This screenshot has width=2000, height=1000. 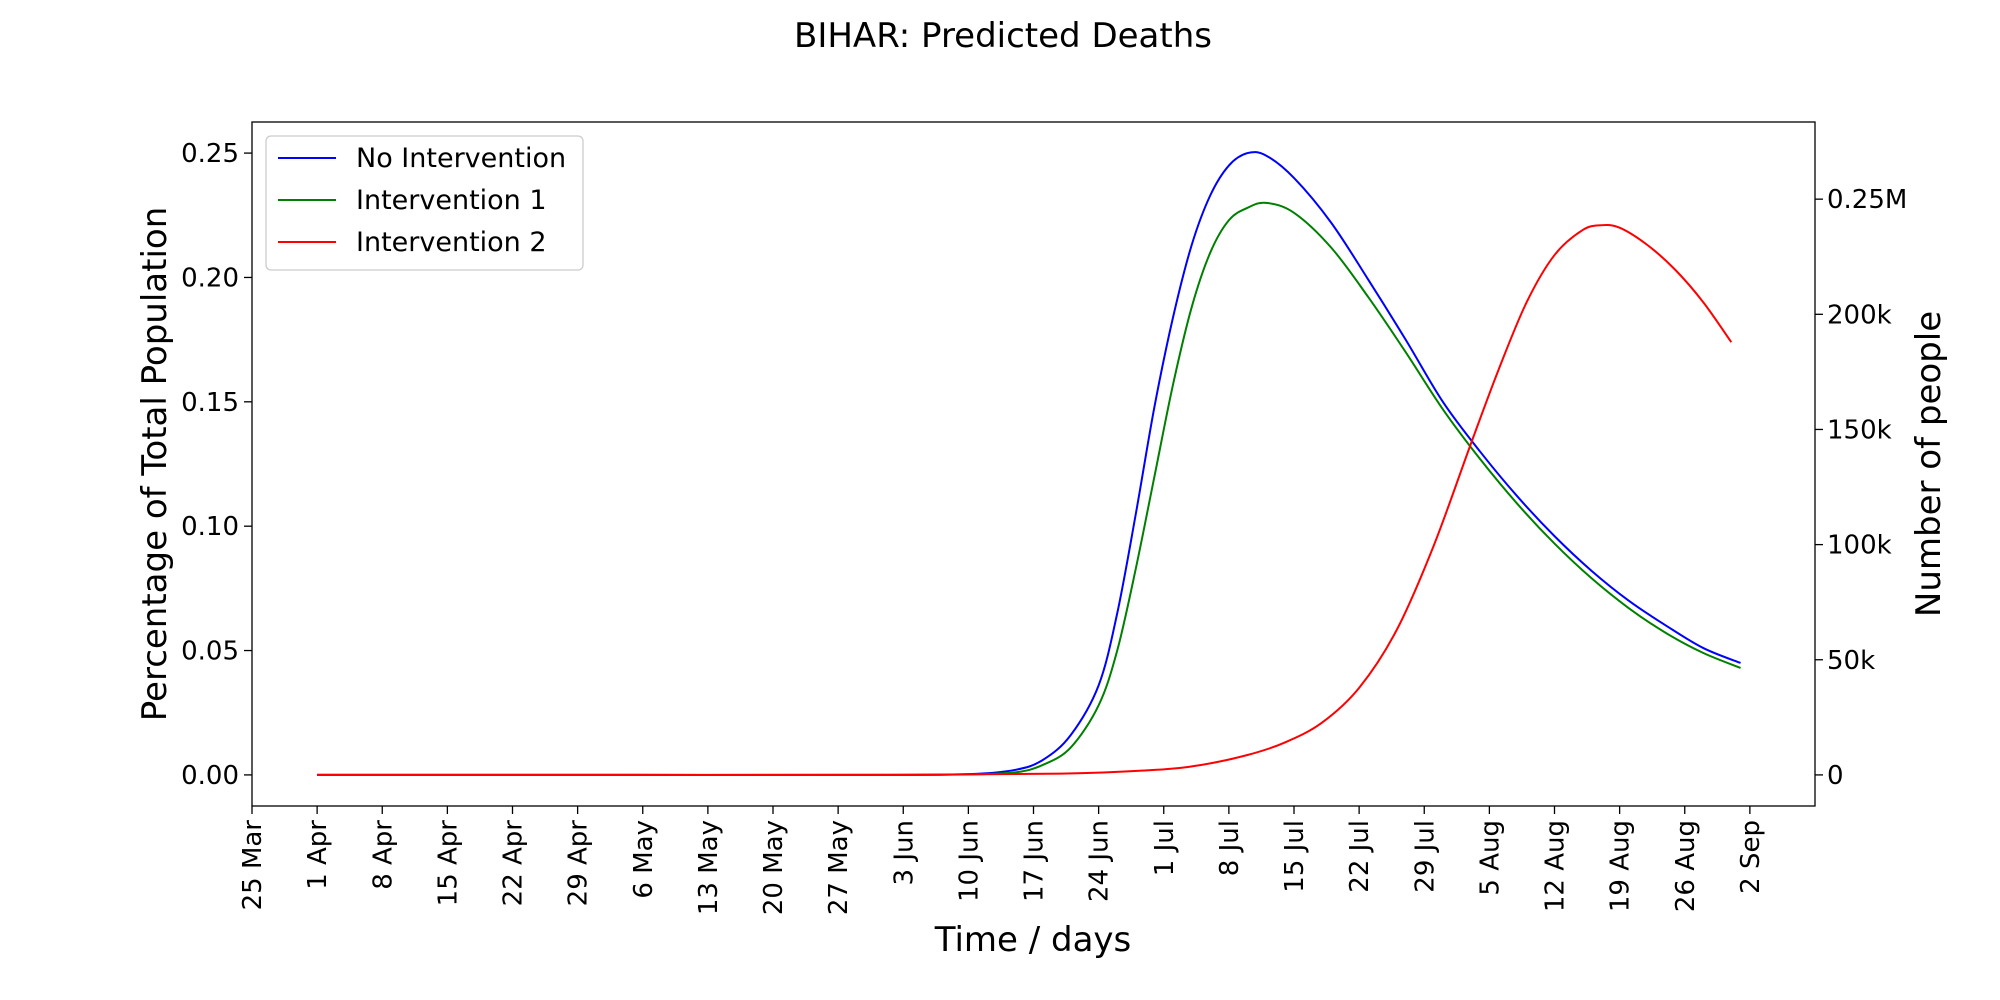 I want to click on x-tick-label: 6 May, so click(x=644, y=859).